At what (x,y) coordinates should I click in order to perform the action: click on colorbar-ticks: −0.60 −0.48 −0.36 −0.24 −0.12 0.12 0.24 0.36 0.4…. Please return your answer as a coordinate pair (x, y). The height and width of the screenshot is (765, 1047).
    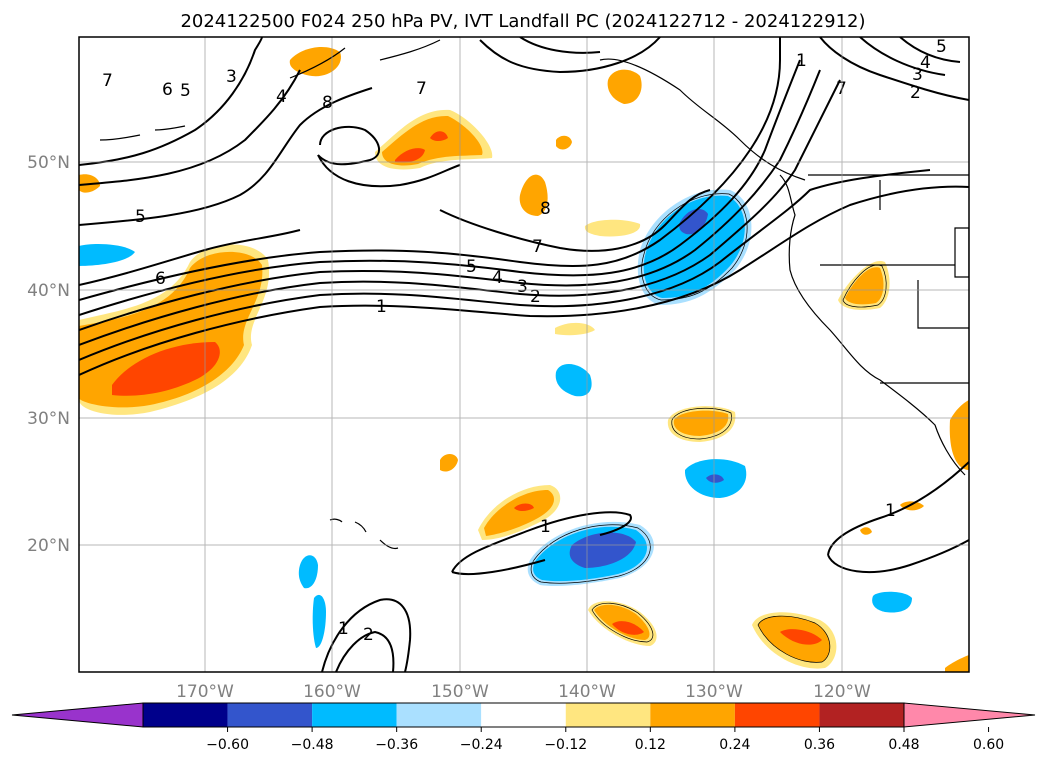
    Looking at the image, I should click on (605, 740).